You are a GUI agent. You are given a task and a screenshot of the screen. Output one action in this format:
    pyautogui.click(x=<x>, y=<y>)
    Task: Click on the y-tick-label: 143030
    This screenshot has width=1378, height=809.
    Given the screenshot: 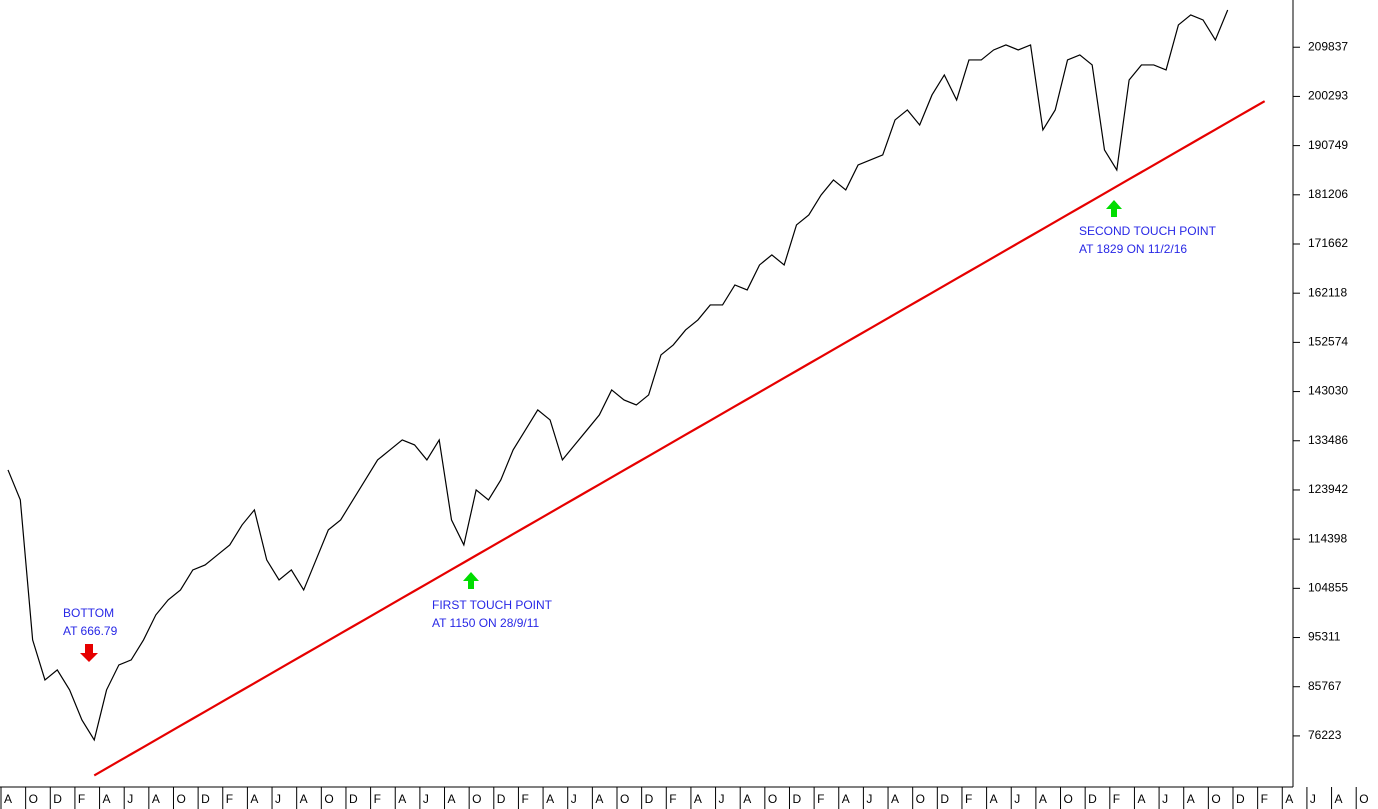 What is the action you would take?
    pyautogui.click(x=1328, y=391)
    